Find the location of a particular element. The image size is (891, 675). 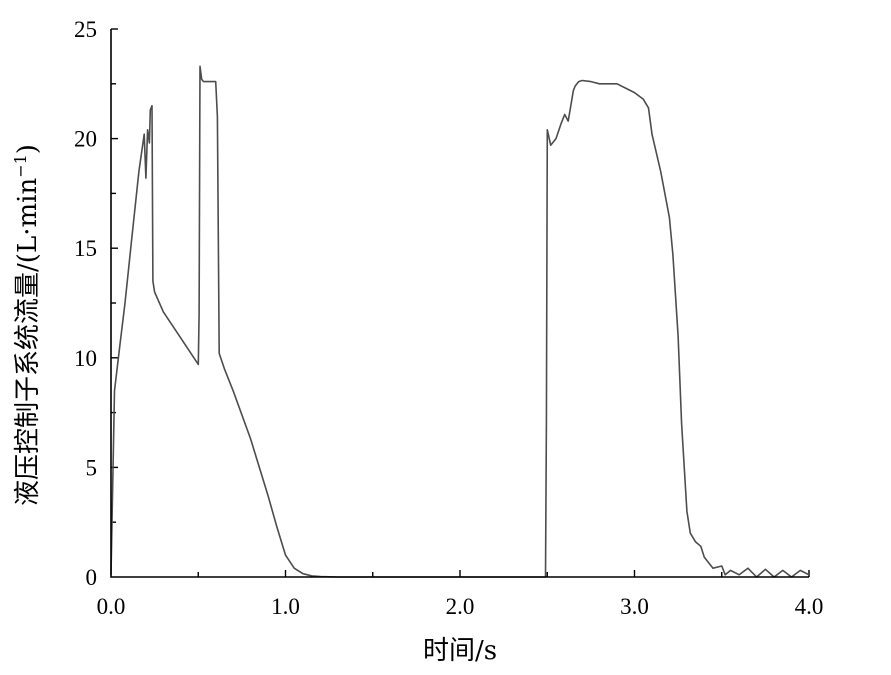

y-tick-label: 25 is located at coordinates (85, 29).